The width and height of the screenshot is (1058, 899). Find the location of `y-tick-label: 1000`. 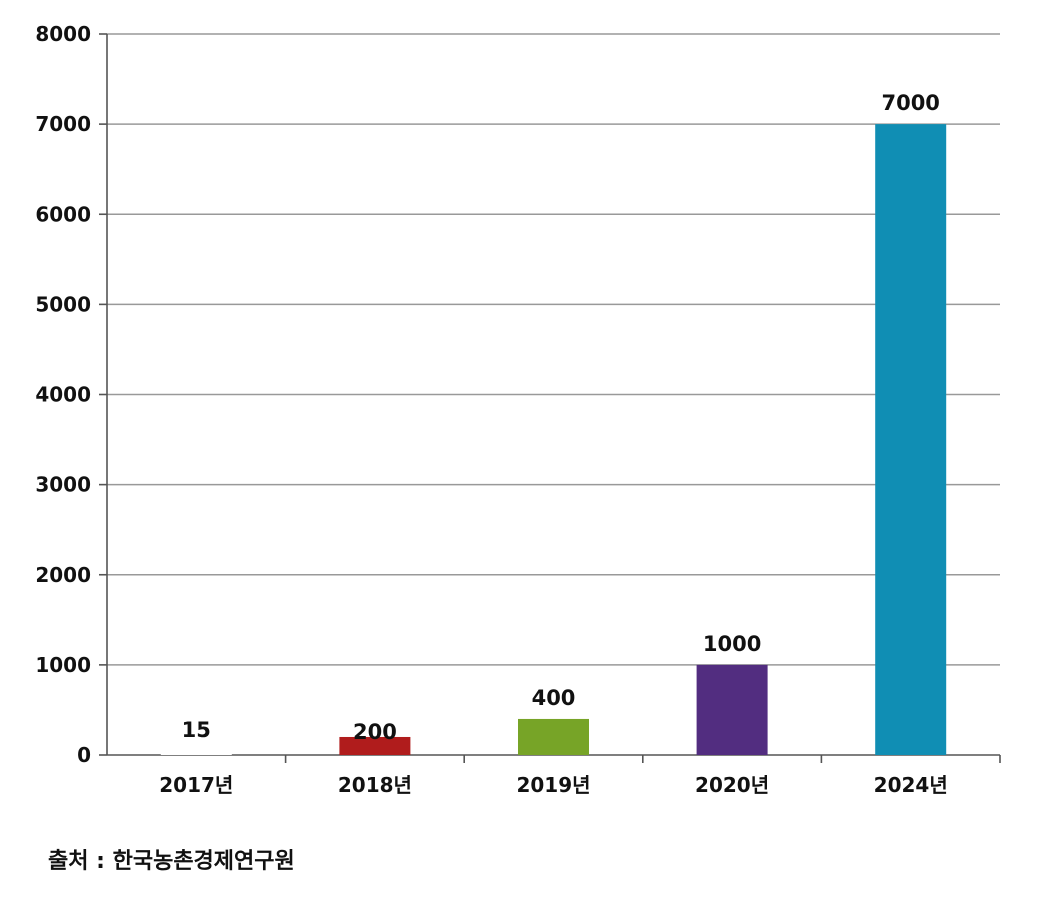

y-tick-label: 1000 is located at coordinates (63, 665).